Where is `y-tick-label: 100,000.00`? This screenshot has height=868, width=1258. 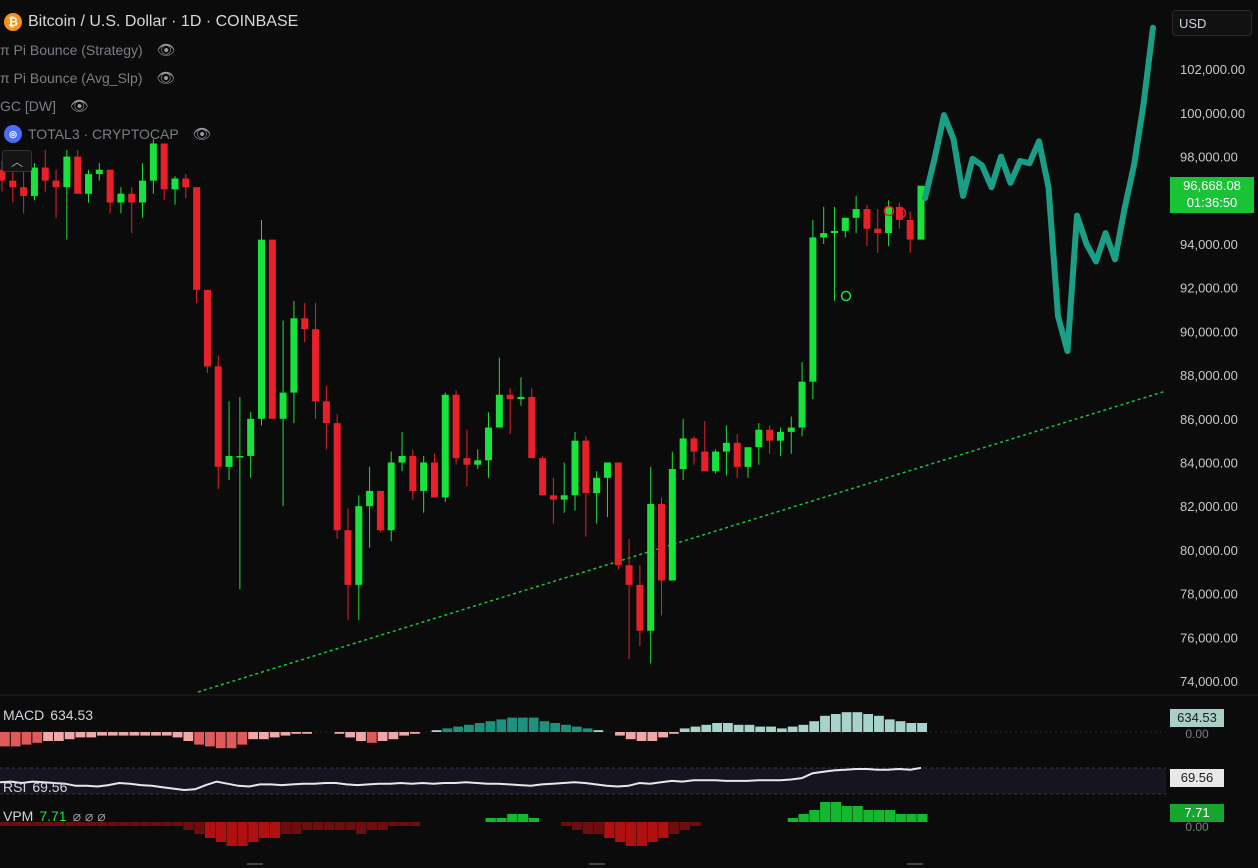
y-tick-label: 100,000.00 is located at coordinates (1212, 113).